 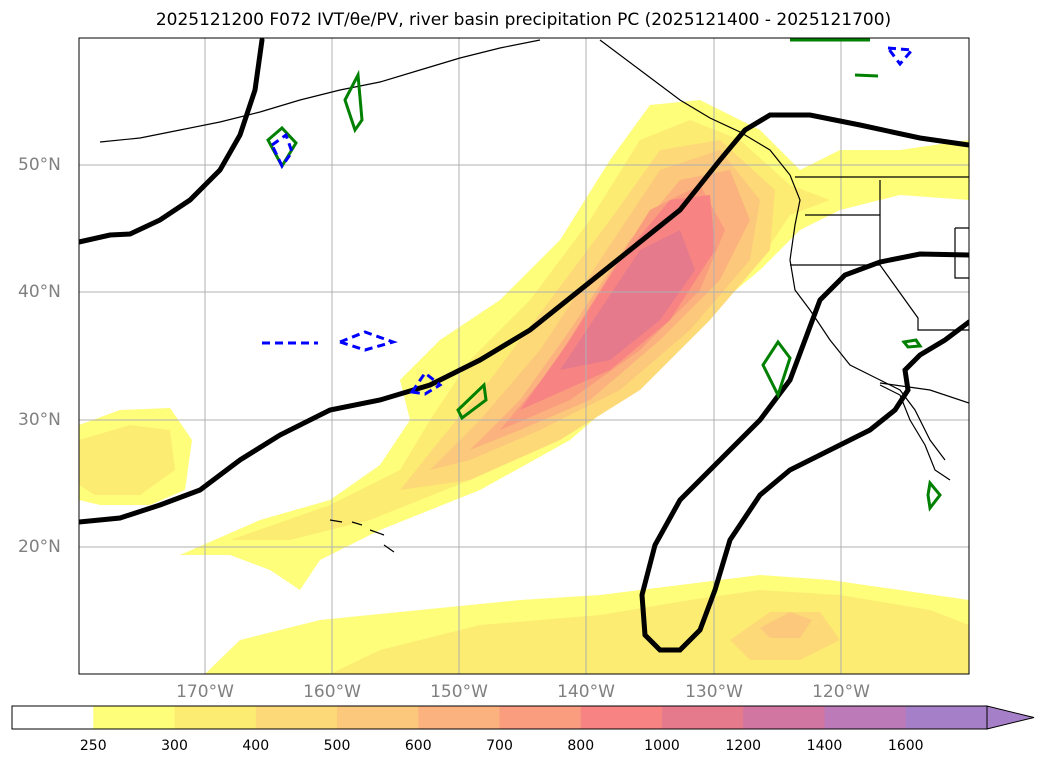 What do you see at coordinates (39, 547) in the screenshot?
I see `lat-label-20n: 20°N` at bounding box center [39, 547].